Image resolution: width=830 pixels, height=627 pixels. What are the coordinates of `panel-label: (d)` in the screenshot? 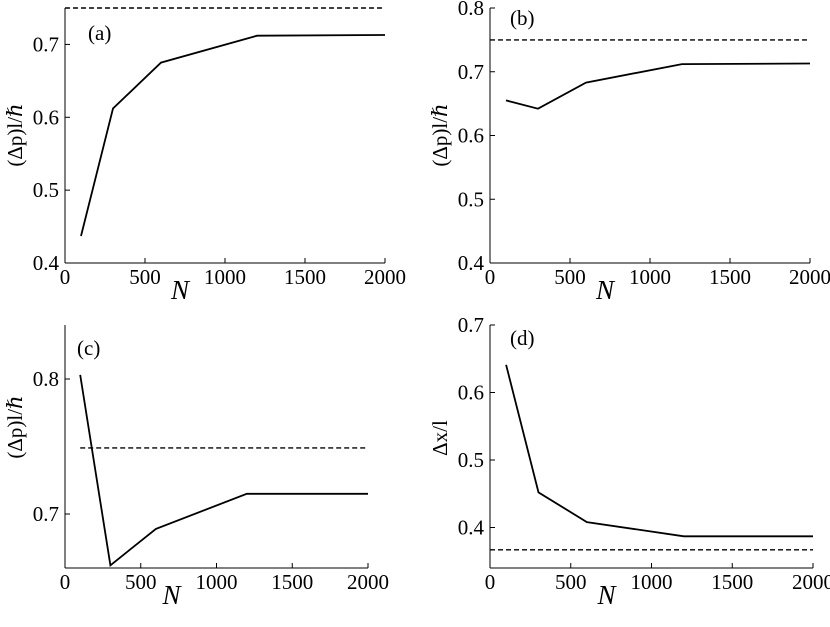 It's located at (522, 338).